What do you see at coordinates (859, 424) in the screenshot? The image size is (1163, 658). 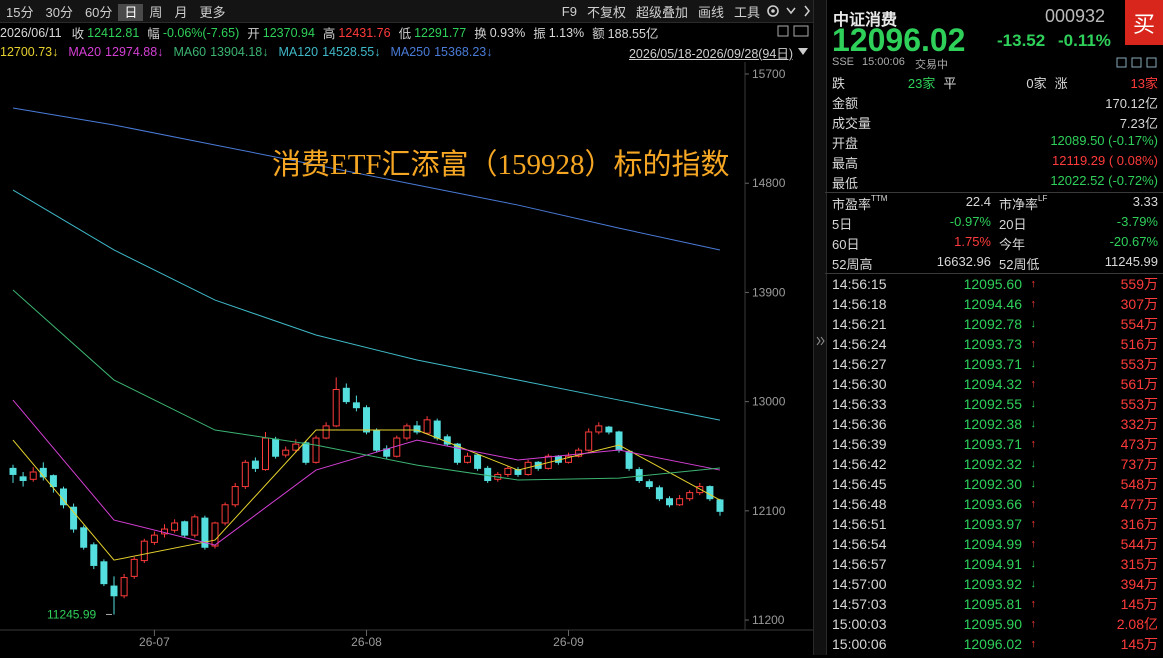 I see `trade-time: 14:56:36` at bounding box center [859, 424].